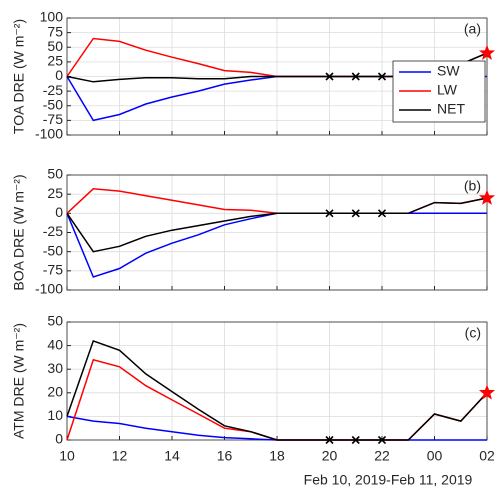  Describe the element at coordinates (55, 344) in the screenshot. I see `y-tick-label: 40` at that location.